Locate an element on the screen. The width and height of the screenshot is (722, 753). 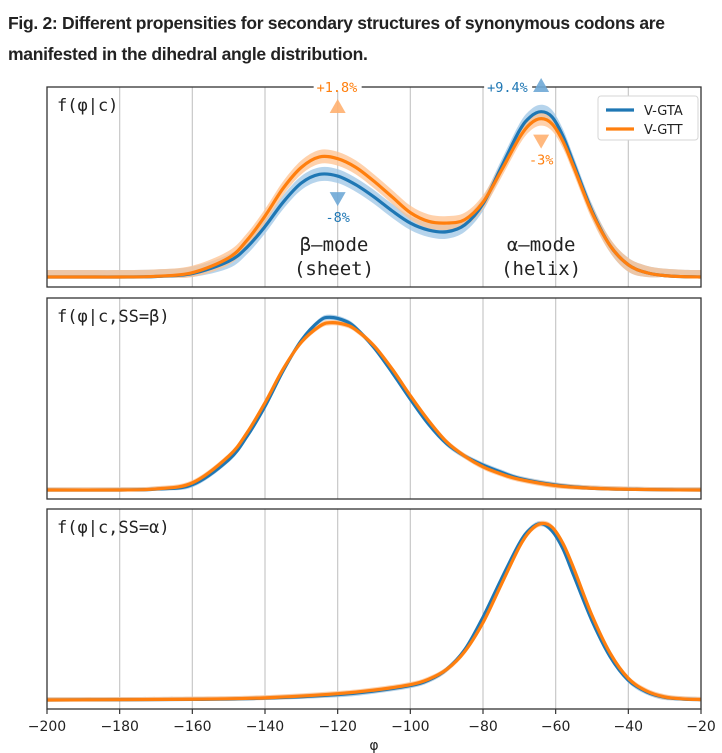
x-axis-label: φ is located at coordinates (373, 745).